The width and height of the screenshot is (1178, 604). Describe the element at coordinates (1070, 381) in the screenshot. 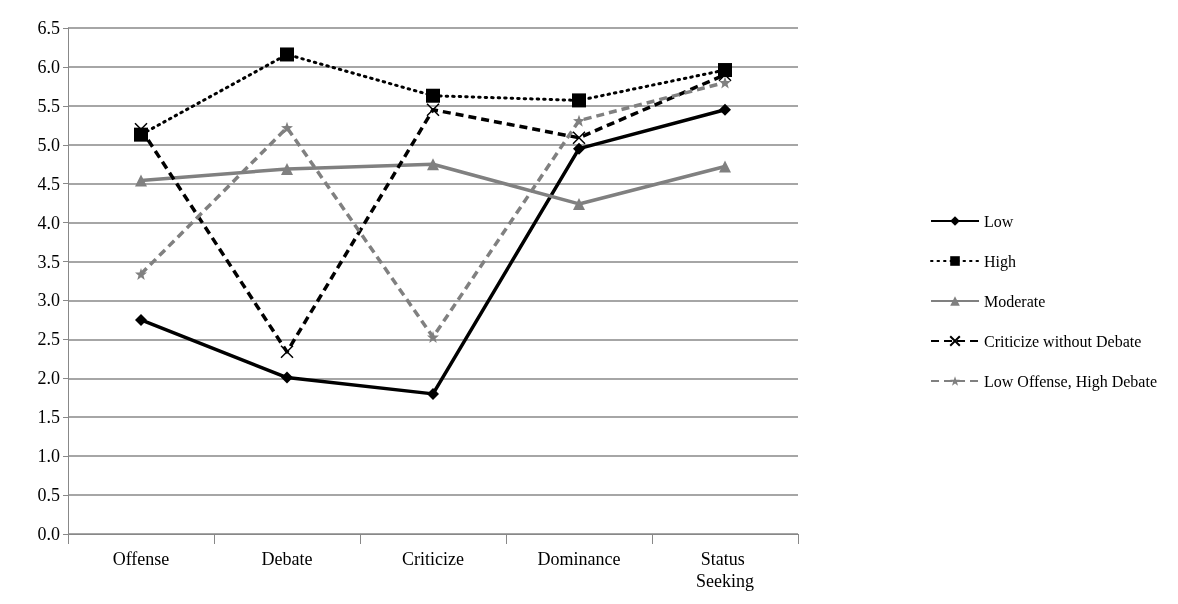

I see `legend-label: Low Offense, High Debate` at that location.